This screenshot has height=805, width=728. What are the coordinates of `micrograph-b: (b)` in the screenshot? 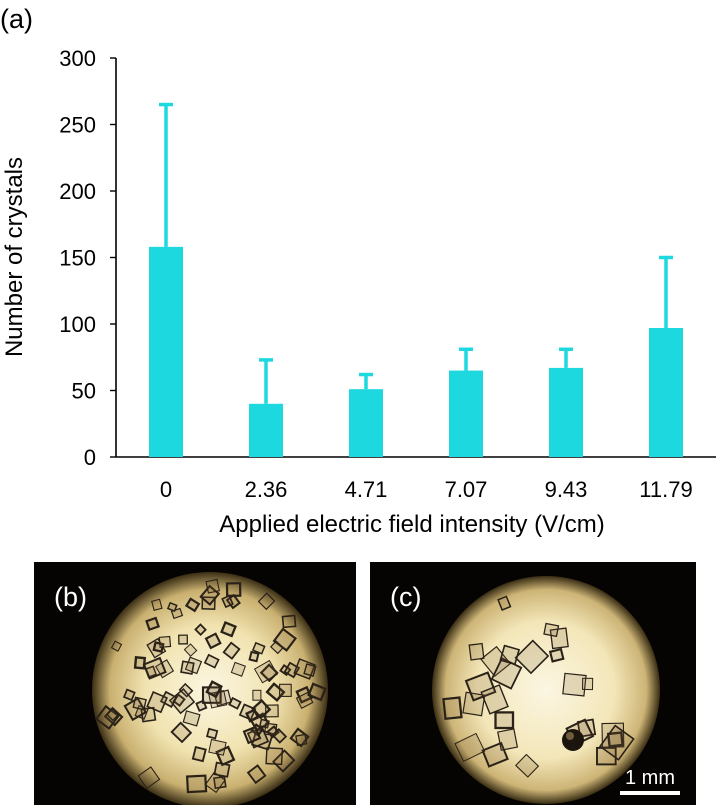 It's located at (195, 683).